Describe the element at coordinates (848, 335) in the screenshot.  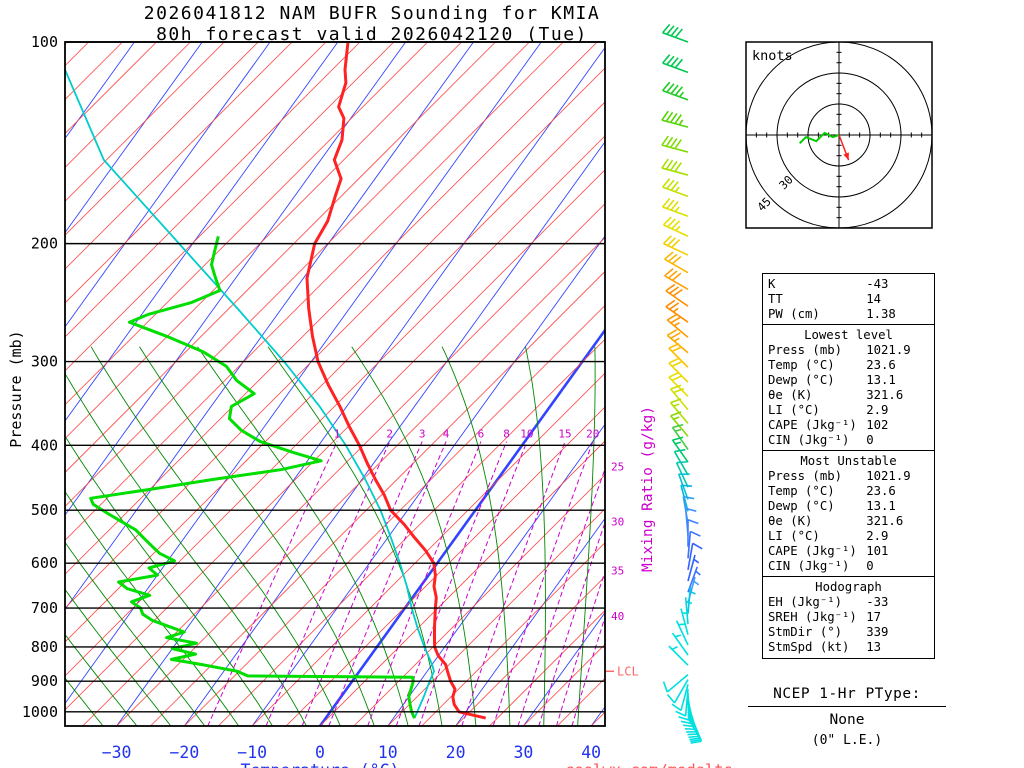
I see `stats-section-header: Lowest level` at that location.